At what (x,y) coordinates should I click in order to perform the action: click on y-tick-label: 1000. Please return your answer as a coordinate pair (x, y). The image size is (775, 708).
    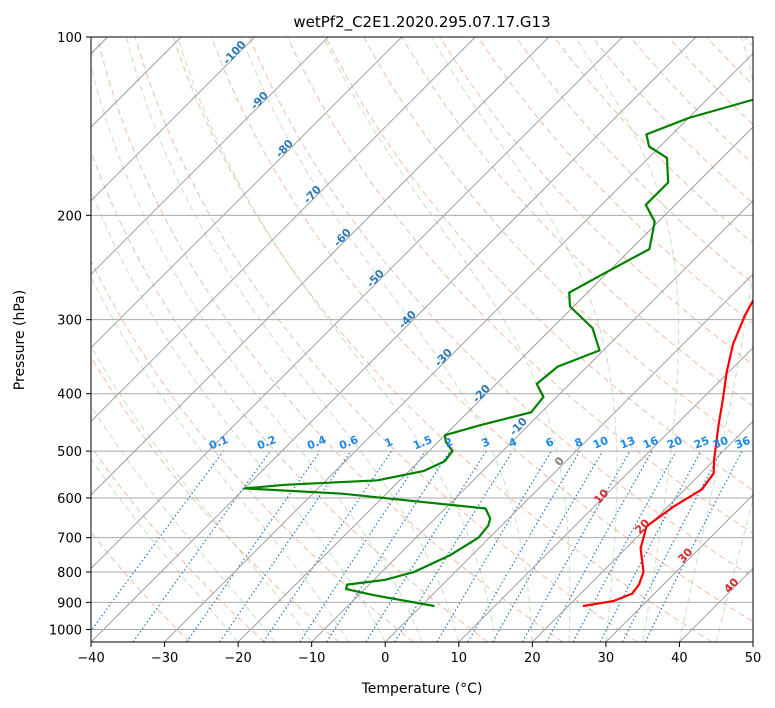
    Looking at the image, I should click on (65, 630).